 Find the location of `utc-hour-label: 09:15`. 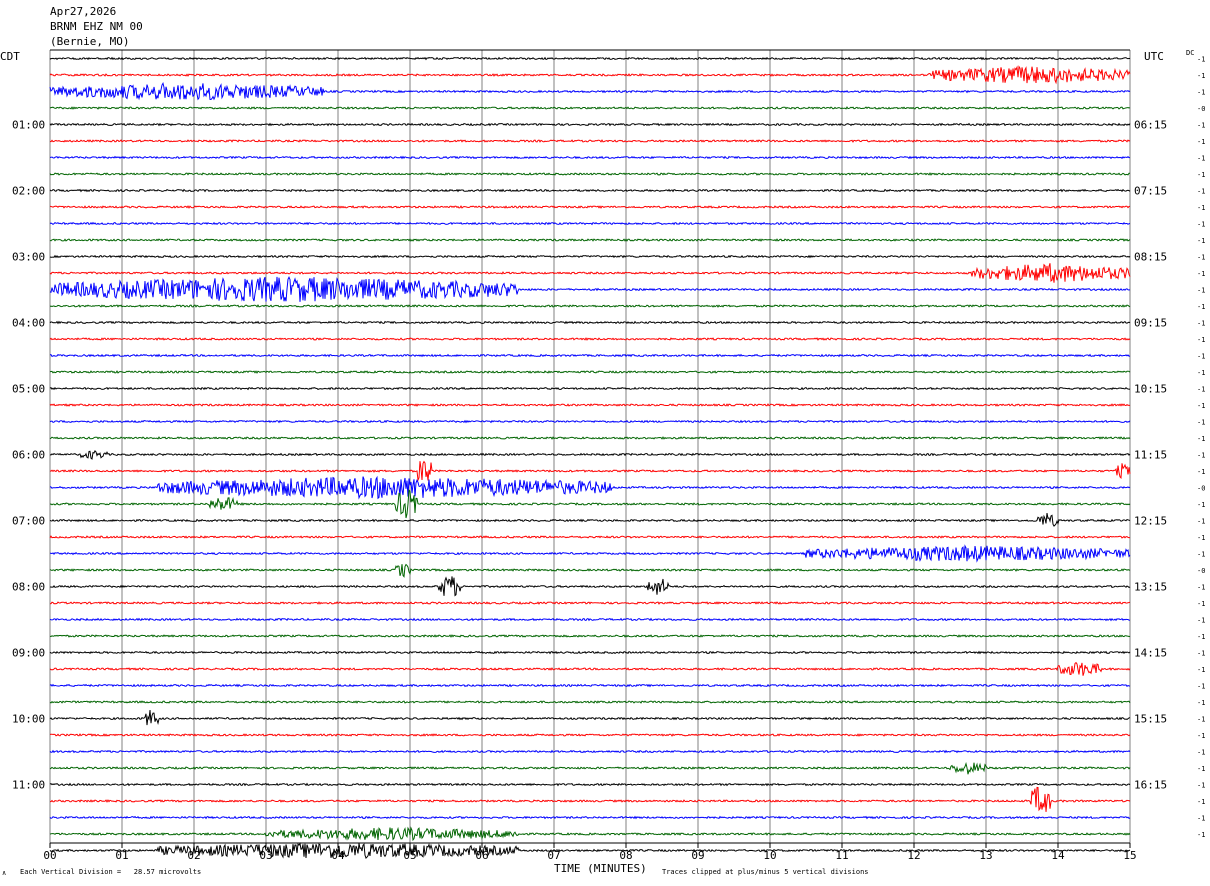

utc-hour-label: 09:15 is located at coordinates (1150, 323).